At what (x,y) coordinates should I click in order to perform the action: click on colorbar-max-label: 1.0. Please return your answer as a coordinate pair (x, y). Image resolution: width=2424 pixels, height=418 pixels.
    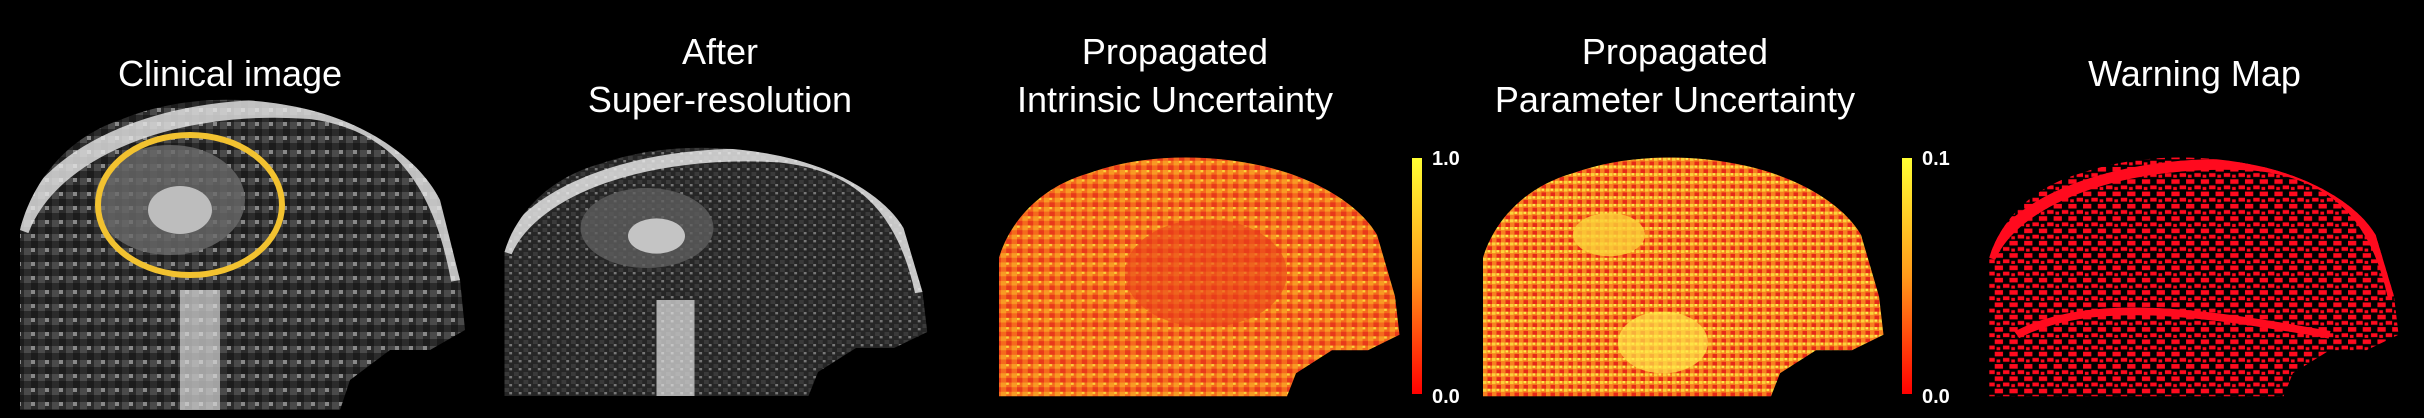
    Looking at the image, I should click on (1446, 159).